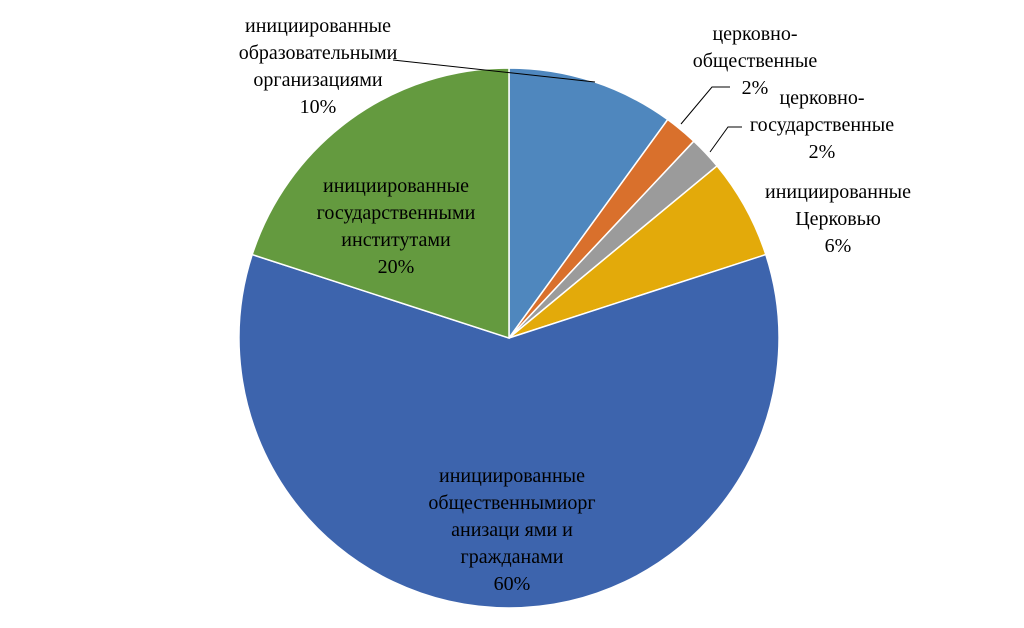 This screenshot has height=628, width=1024. What do you see at coordinates (512, 557) in the screenshot?
I see `slice-label-line: гражданами` at bounding box center [512, 557].